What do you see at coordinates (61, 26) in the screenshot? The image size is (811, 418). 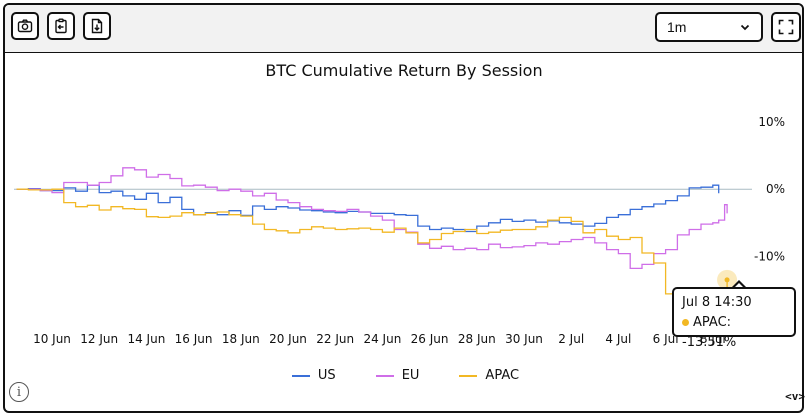 I see `clipboard-icon` at bounding box center [61, 26].